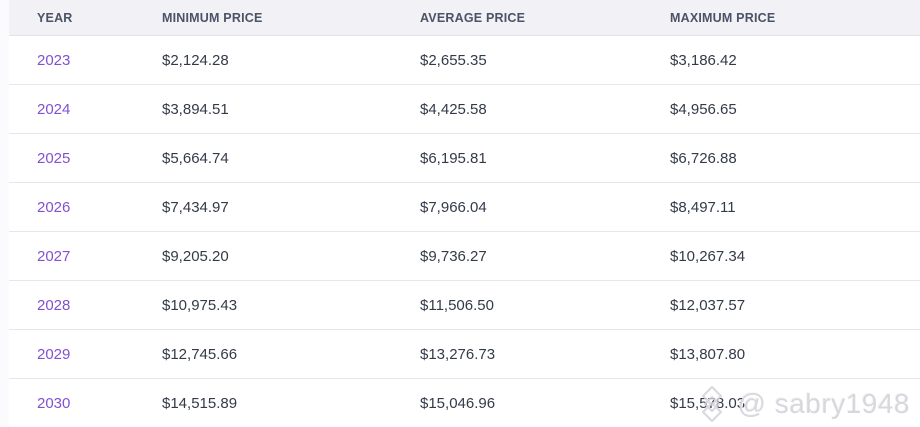 The image size is (920, 427). Describe the element at coordinates (200, 305) in the screenshot. I see `min-price-cell: $10,975.43` at that location.